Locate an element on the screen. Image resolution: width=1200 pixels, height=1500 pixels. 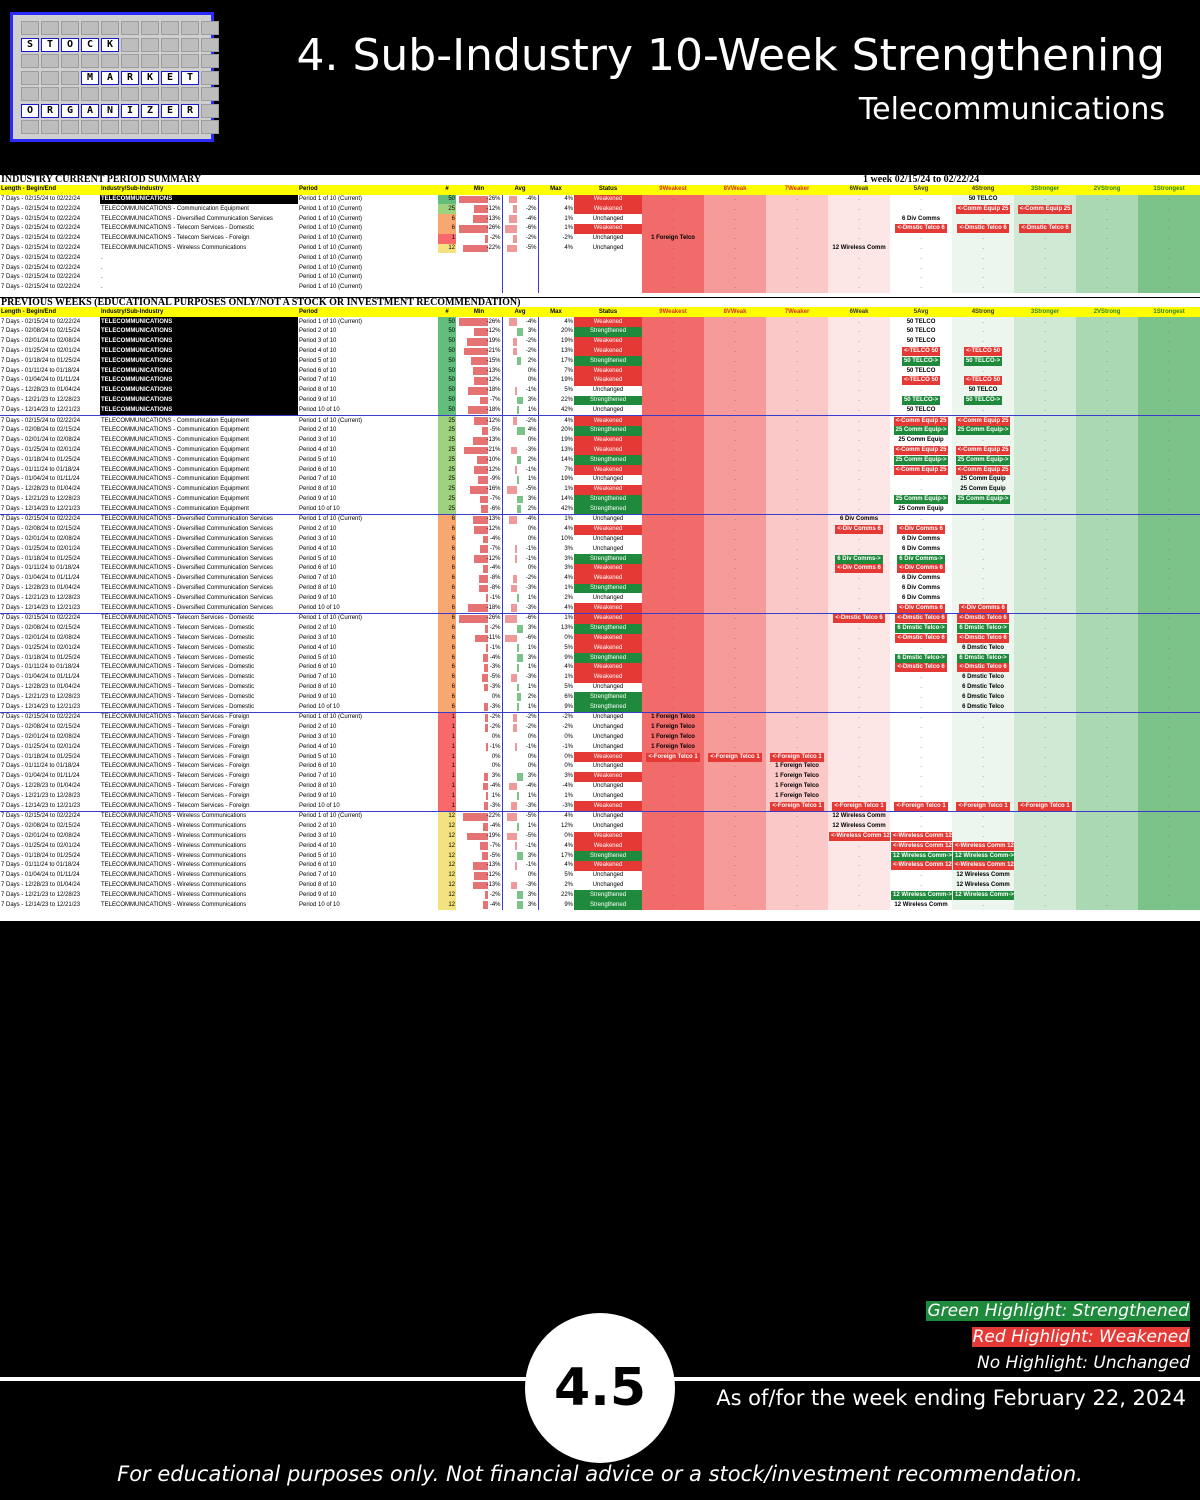
avg-cell: -1% is located at coordinates (519, 846).